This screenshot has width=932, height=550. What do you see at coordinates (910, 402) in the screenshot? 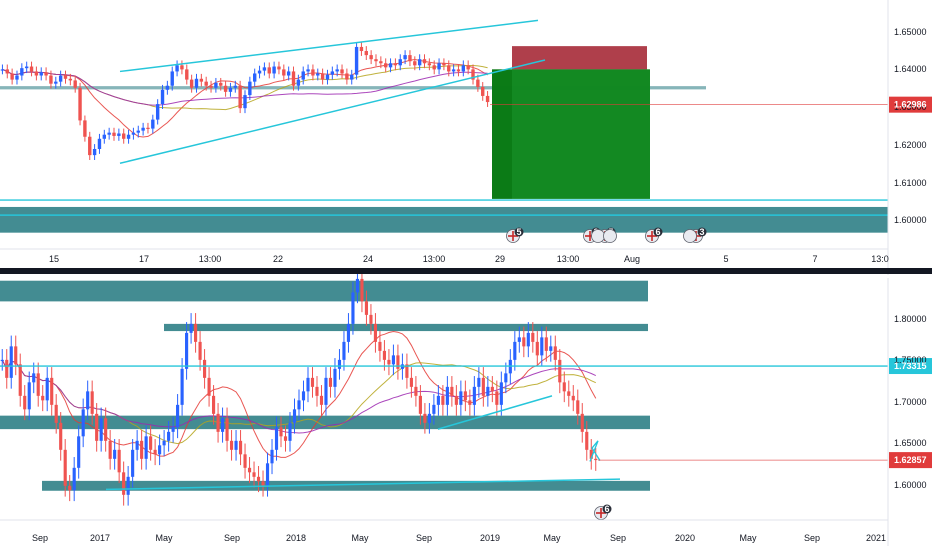
I see `y-tick-label: 1.70000` at bounding box center [910, 402].